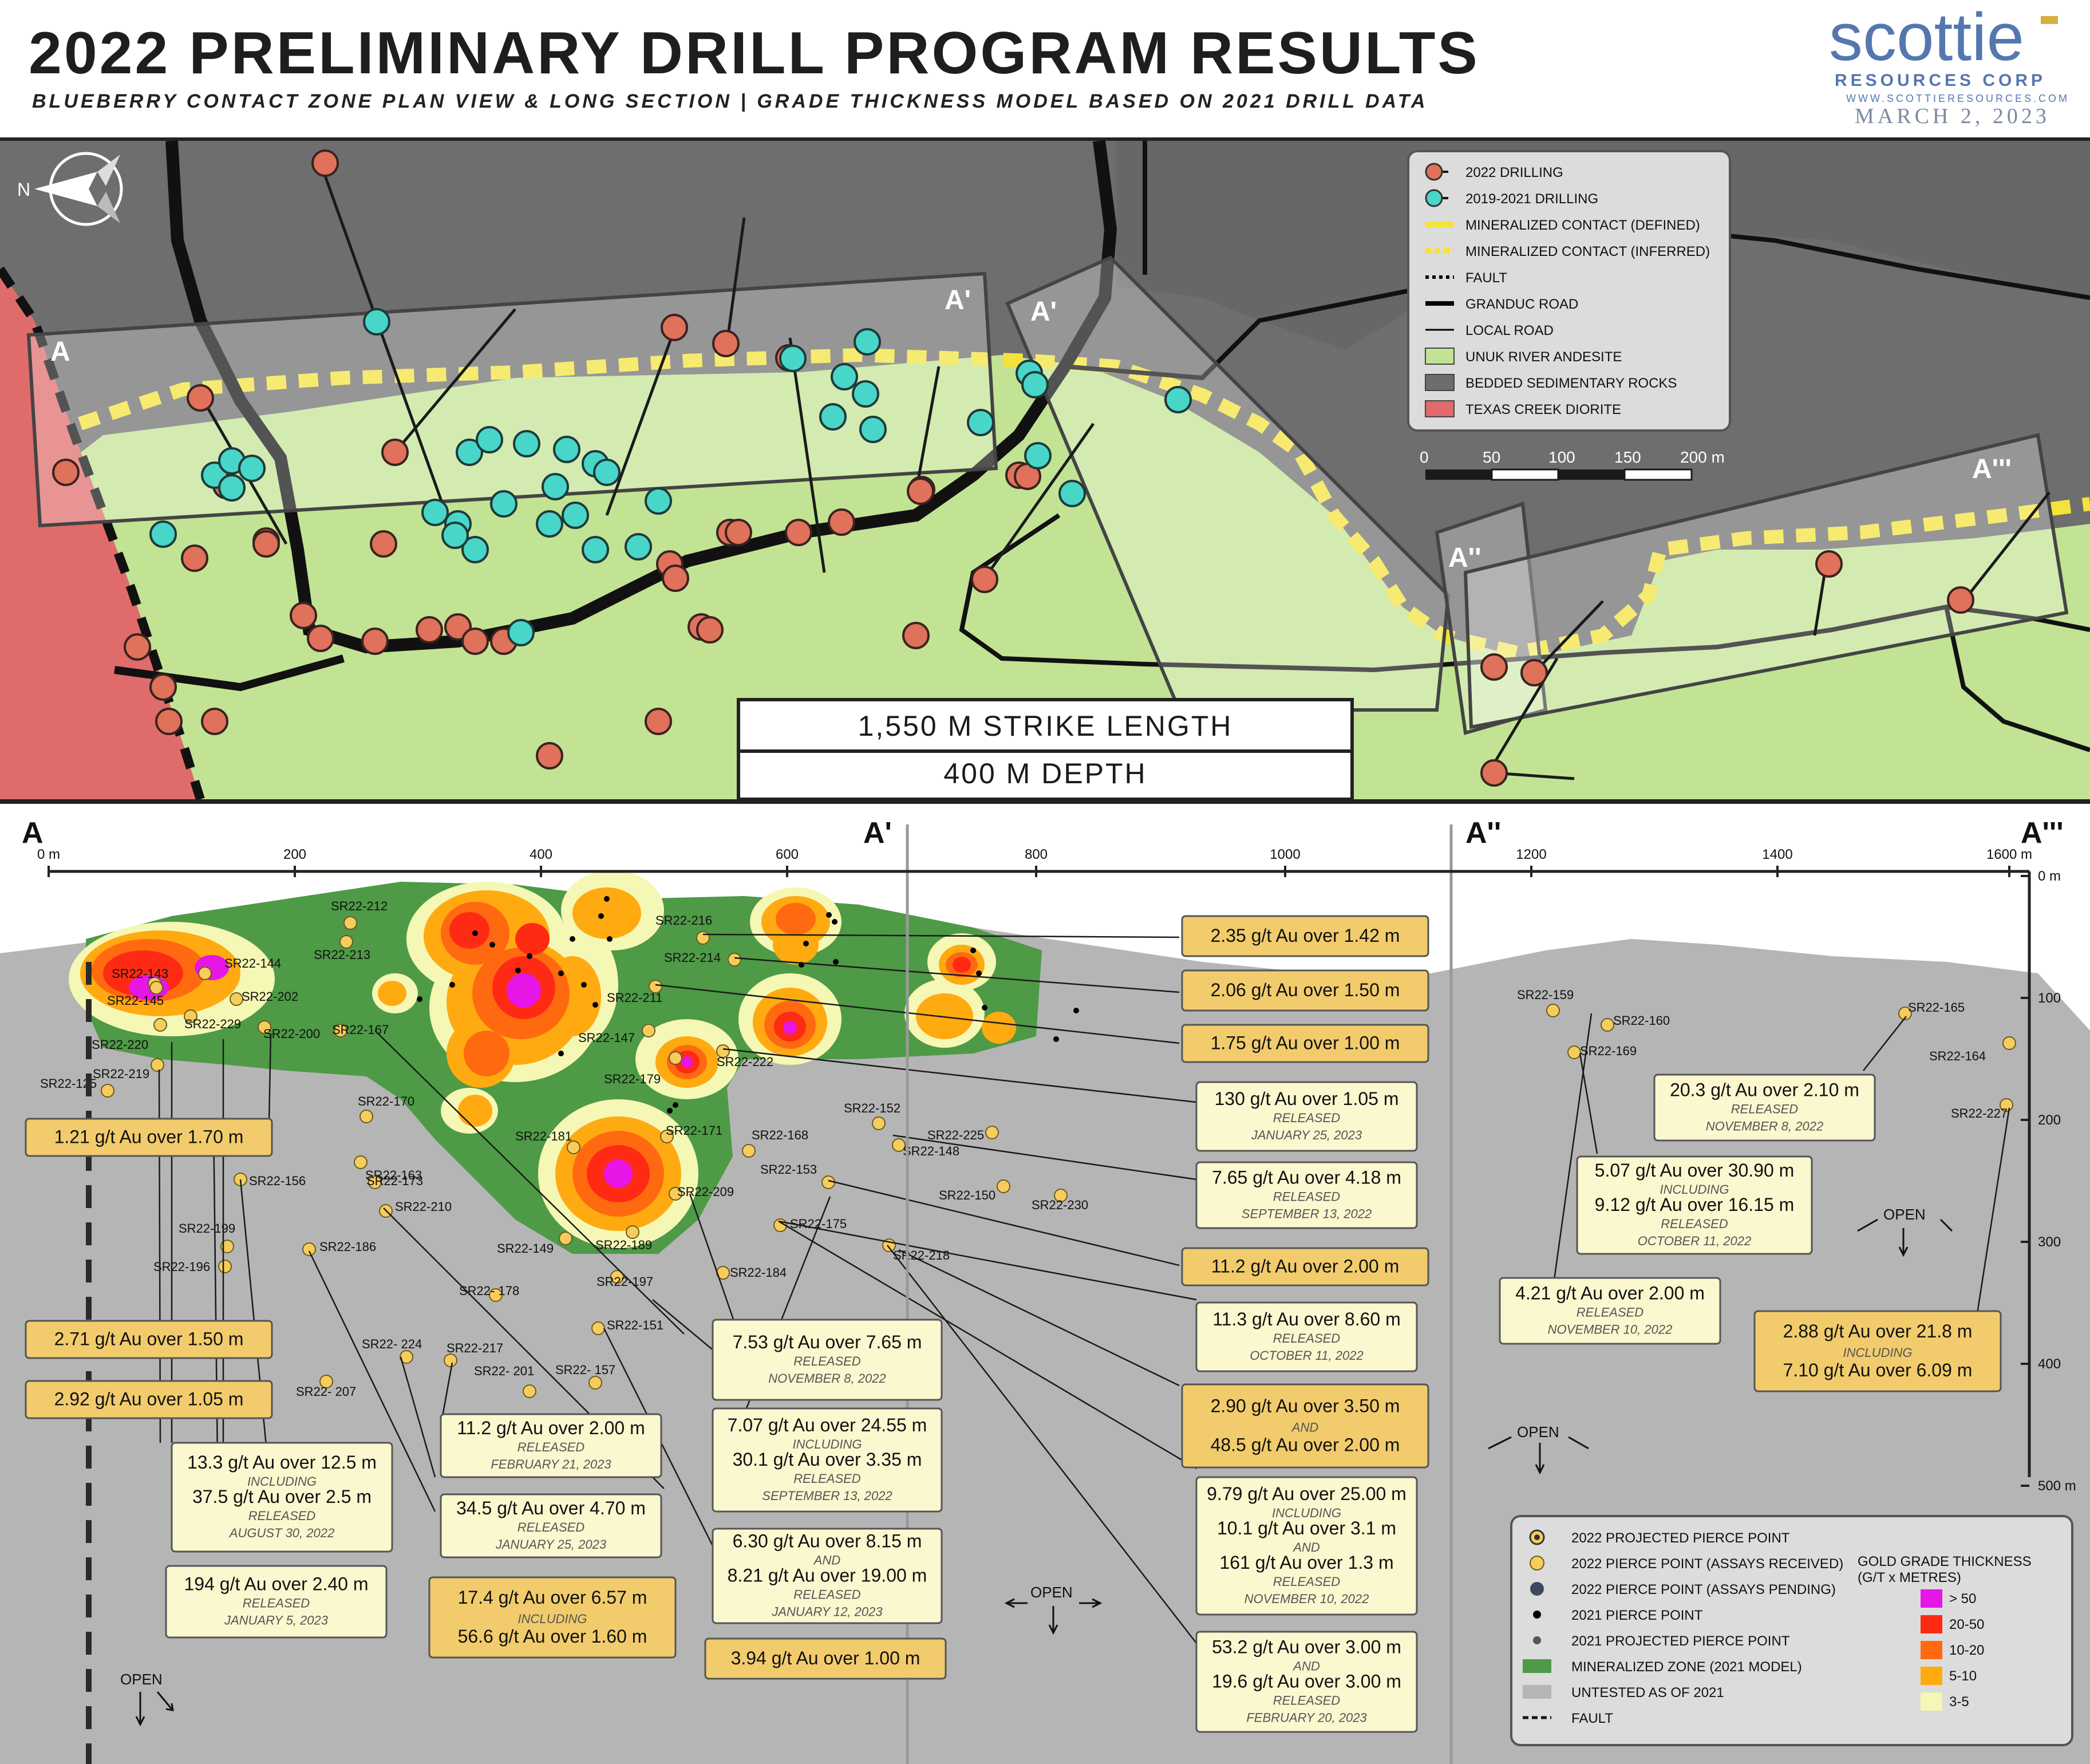 Image resolution: width=2090 pixels, height=1764 pixels. I want to click on page-title: 2022 PRELIMINARY DRILL PROGRAM RESULTS, so click(755, 53).